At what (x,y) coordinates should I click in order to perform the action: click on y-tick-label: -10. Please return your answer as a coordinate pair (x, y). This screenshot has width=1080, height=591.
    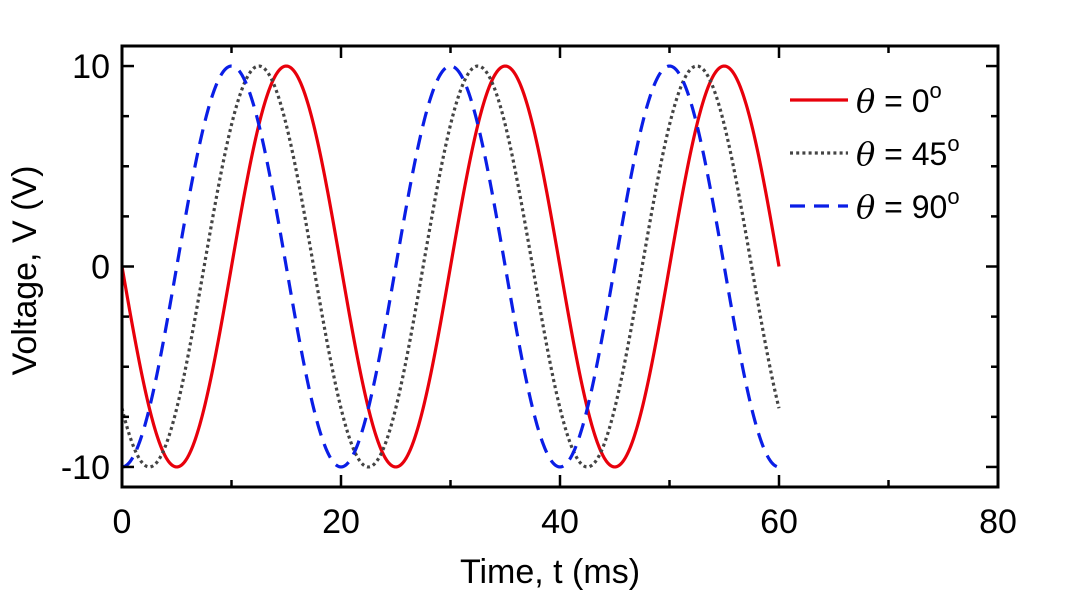
    Looking at the image, I should click on (85, 468).